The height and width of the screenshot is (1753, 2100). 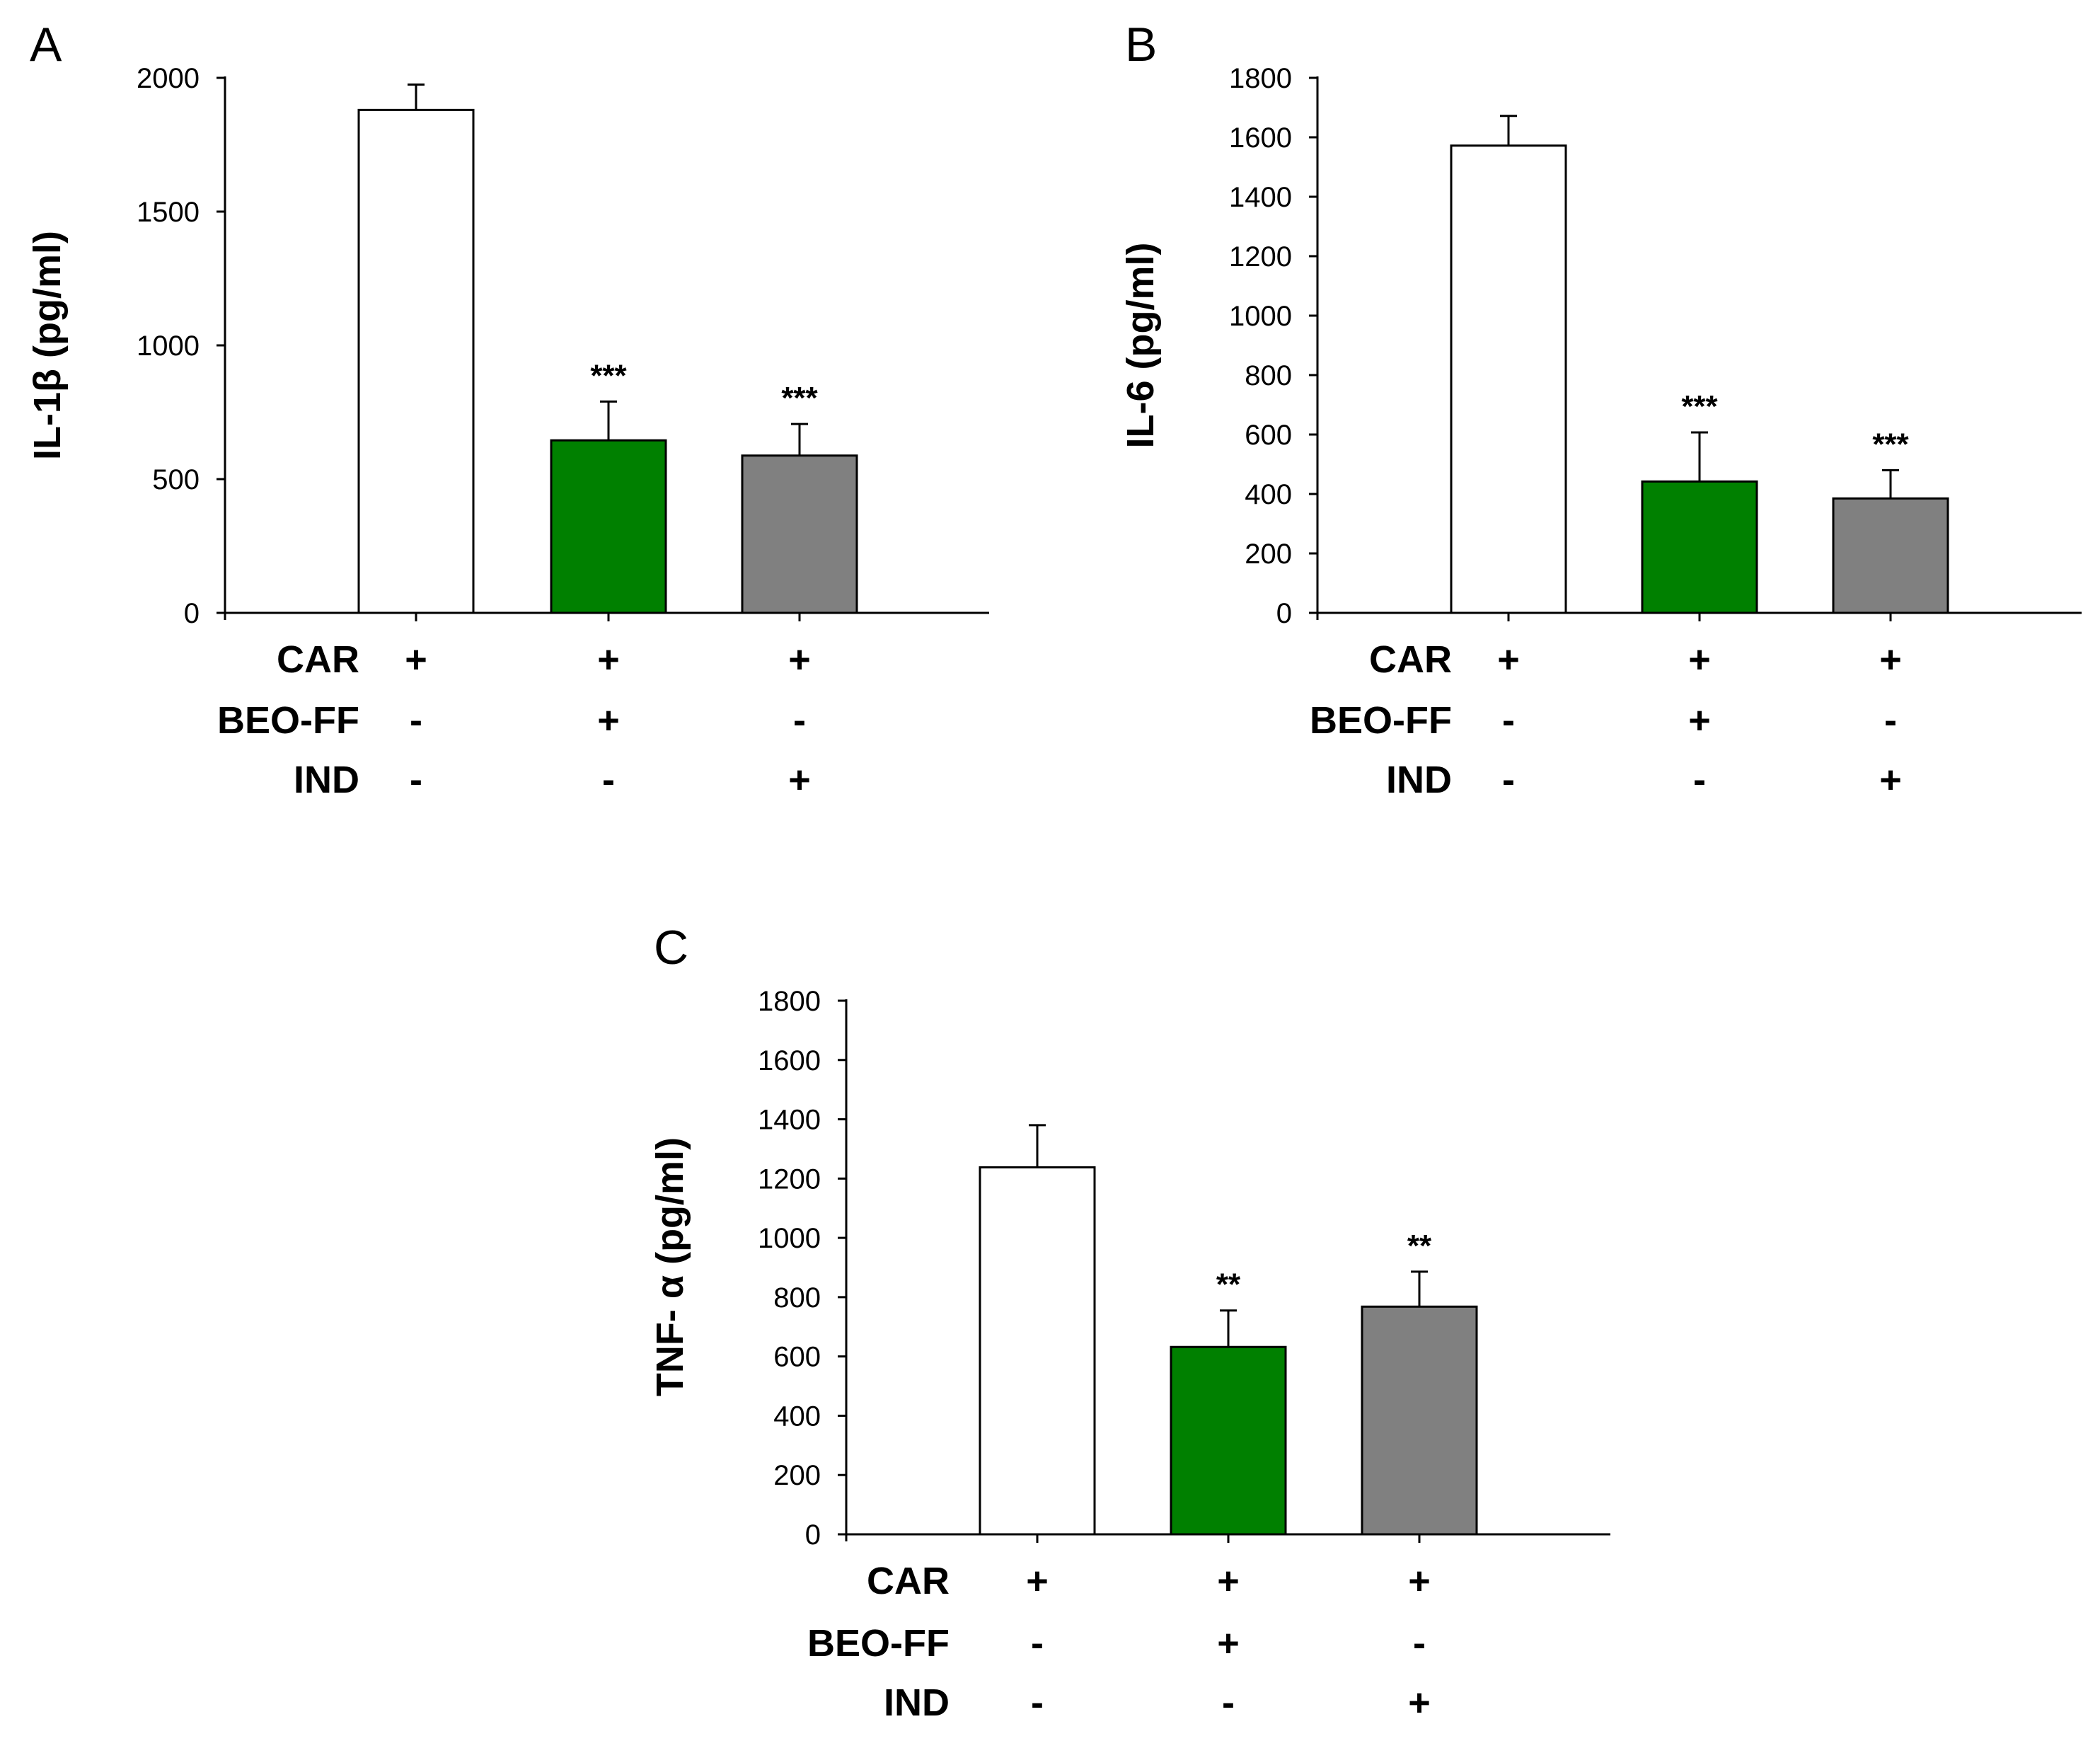 I want to click on panel-letter: B, so click(x=1141, y=44).